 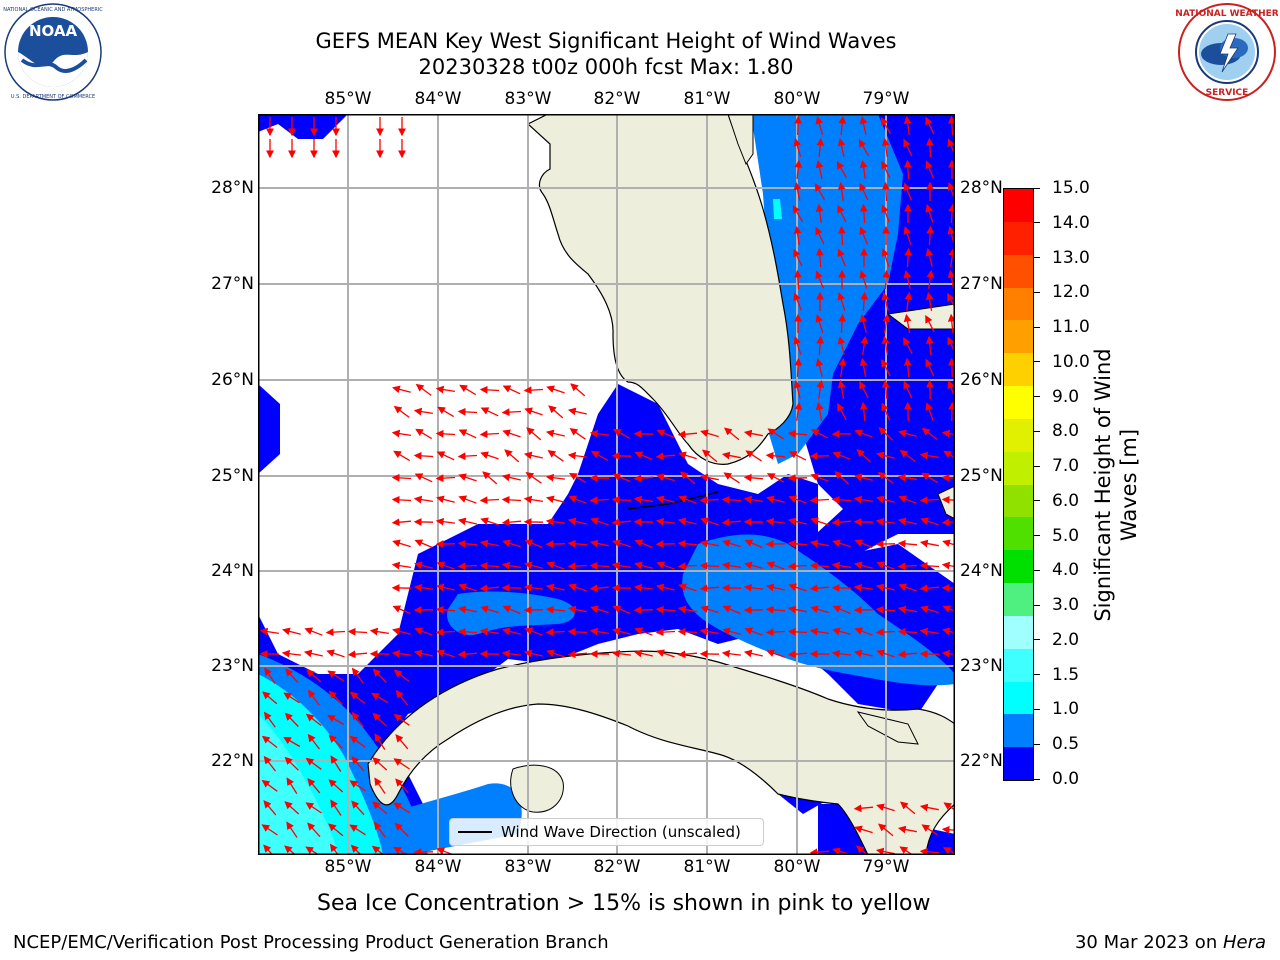 What do you see at coordinates (1066, 431) in the screenshot?
I see `colorbar-tick-label: 8.0` at bounding box center [1066, 431].